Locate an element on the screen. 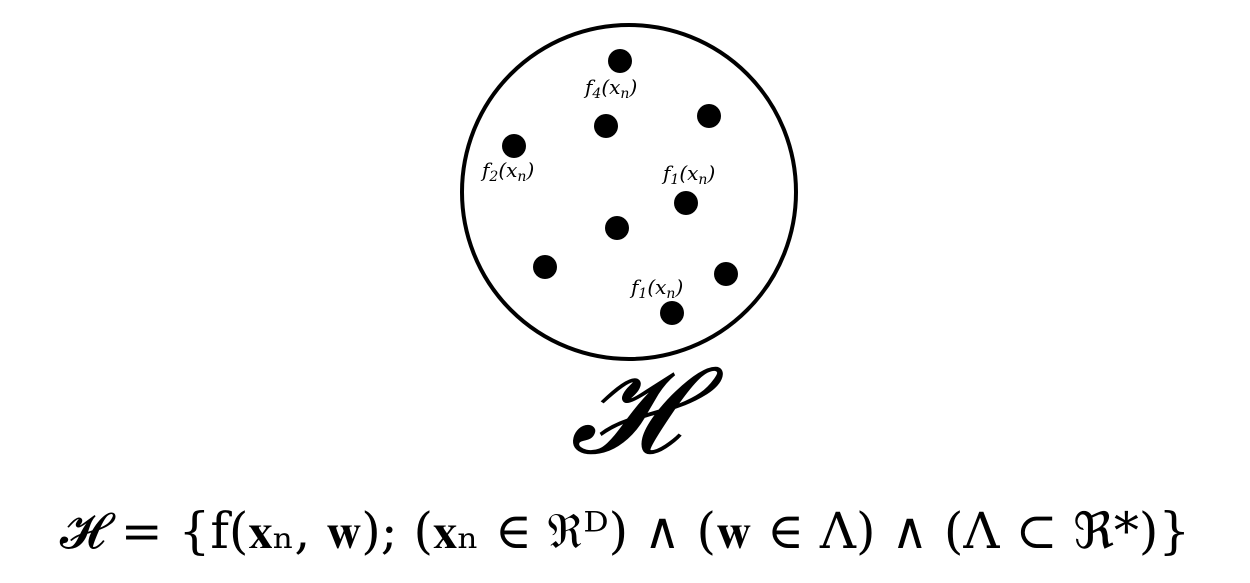 The width and height of the screenshot is (1250, 583). hypothesis-set-symbol: 𝓗 is located at coordinates (647, 411).